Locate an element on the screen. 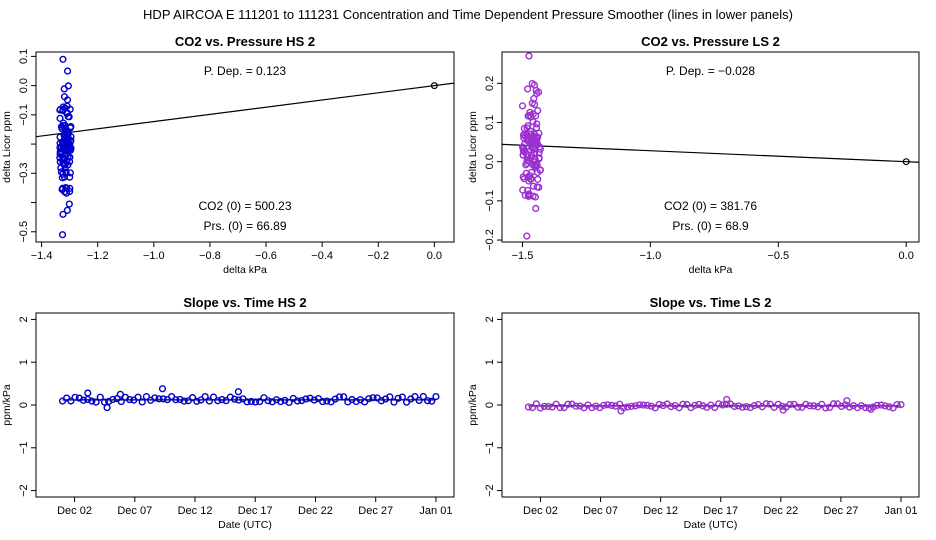 This screenshot has height=540, width=936. y-tick-label: −1 is located at coordinates (490, 448).